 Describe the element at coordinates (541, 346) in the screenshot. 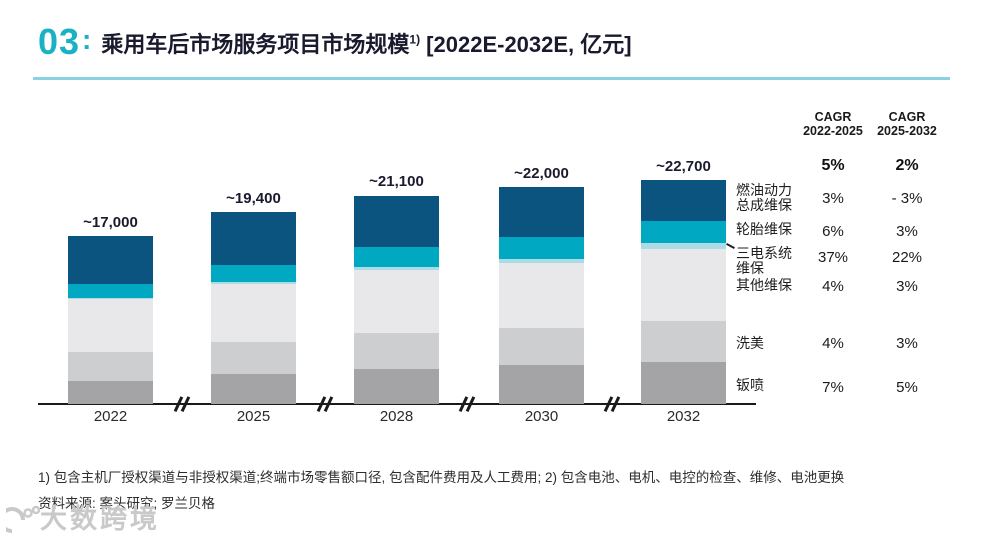

I see `segment-洗美-2030` at that location.